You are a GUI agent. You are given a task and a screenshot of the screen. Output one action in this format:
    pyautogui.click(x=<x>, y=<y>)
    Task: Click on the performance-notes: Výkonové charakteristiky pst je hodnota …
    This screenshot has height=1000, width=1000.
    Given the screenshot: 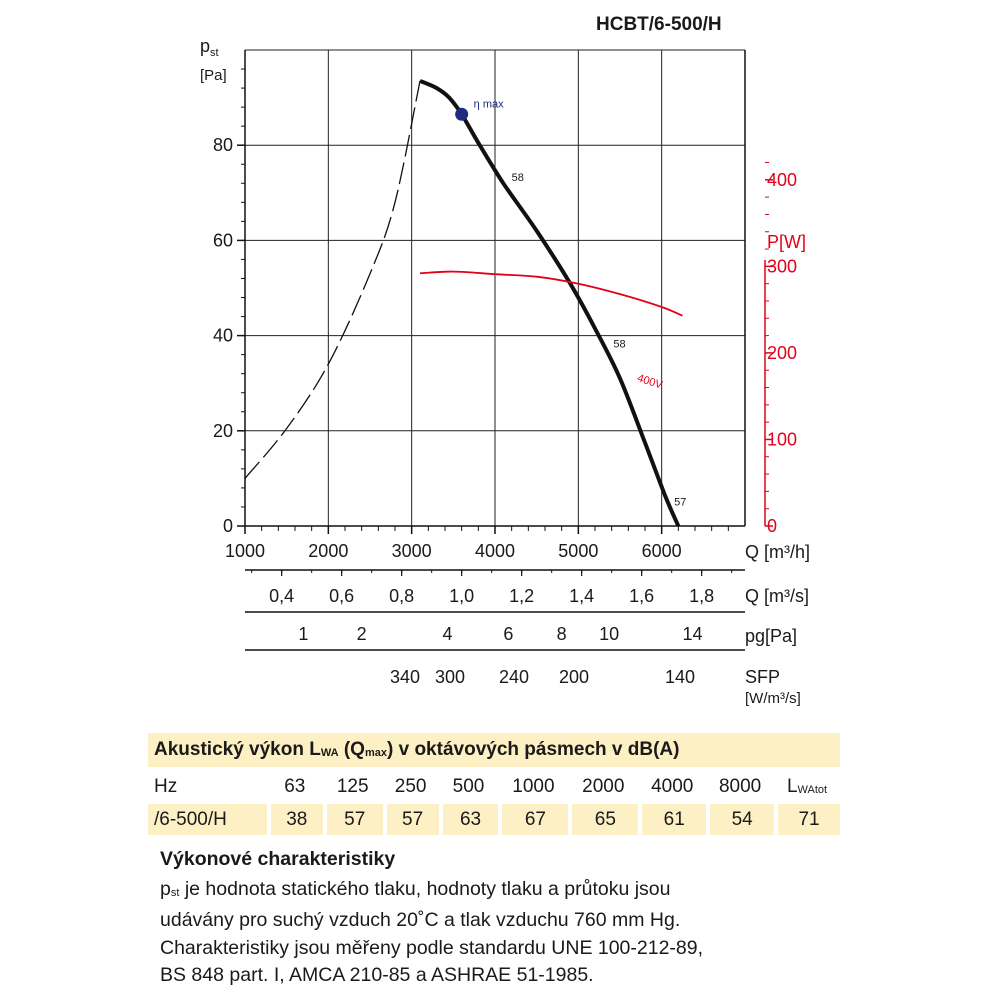 What is the action you would take?
    pyautogui.click(x=500, y=918)
    